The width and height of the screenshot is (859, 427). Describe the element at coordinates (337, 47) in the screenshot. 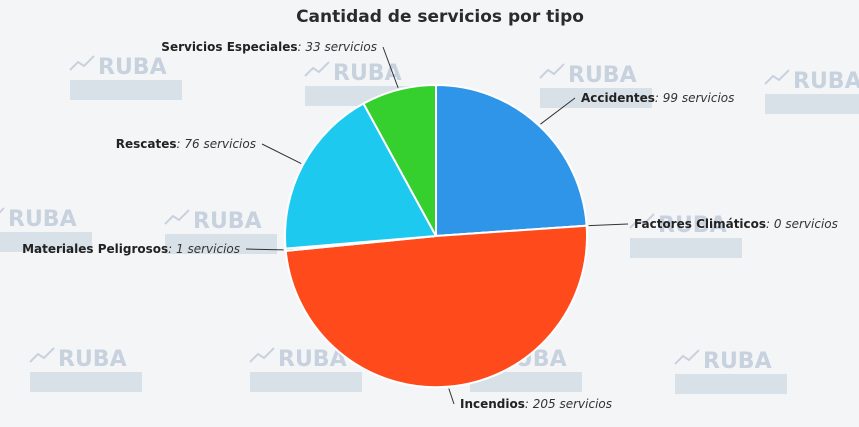

I see `slice-label-value: : 33 servicios` at that location.